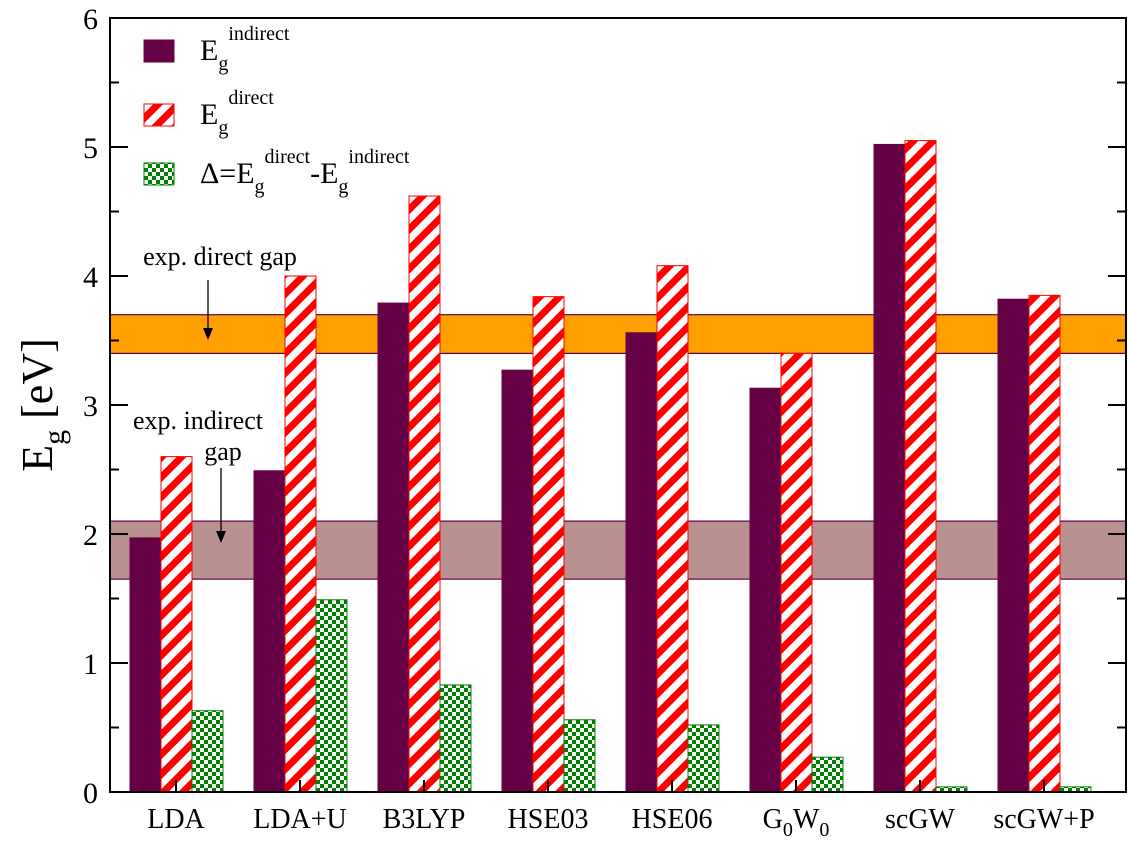  What do you see at coordinates (773, 819) in the screenshot?
I see `category-main-5: G` at bounding box center [773, 819].